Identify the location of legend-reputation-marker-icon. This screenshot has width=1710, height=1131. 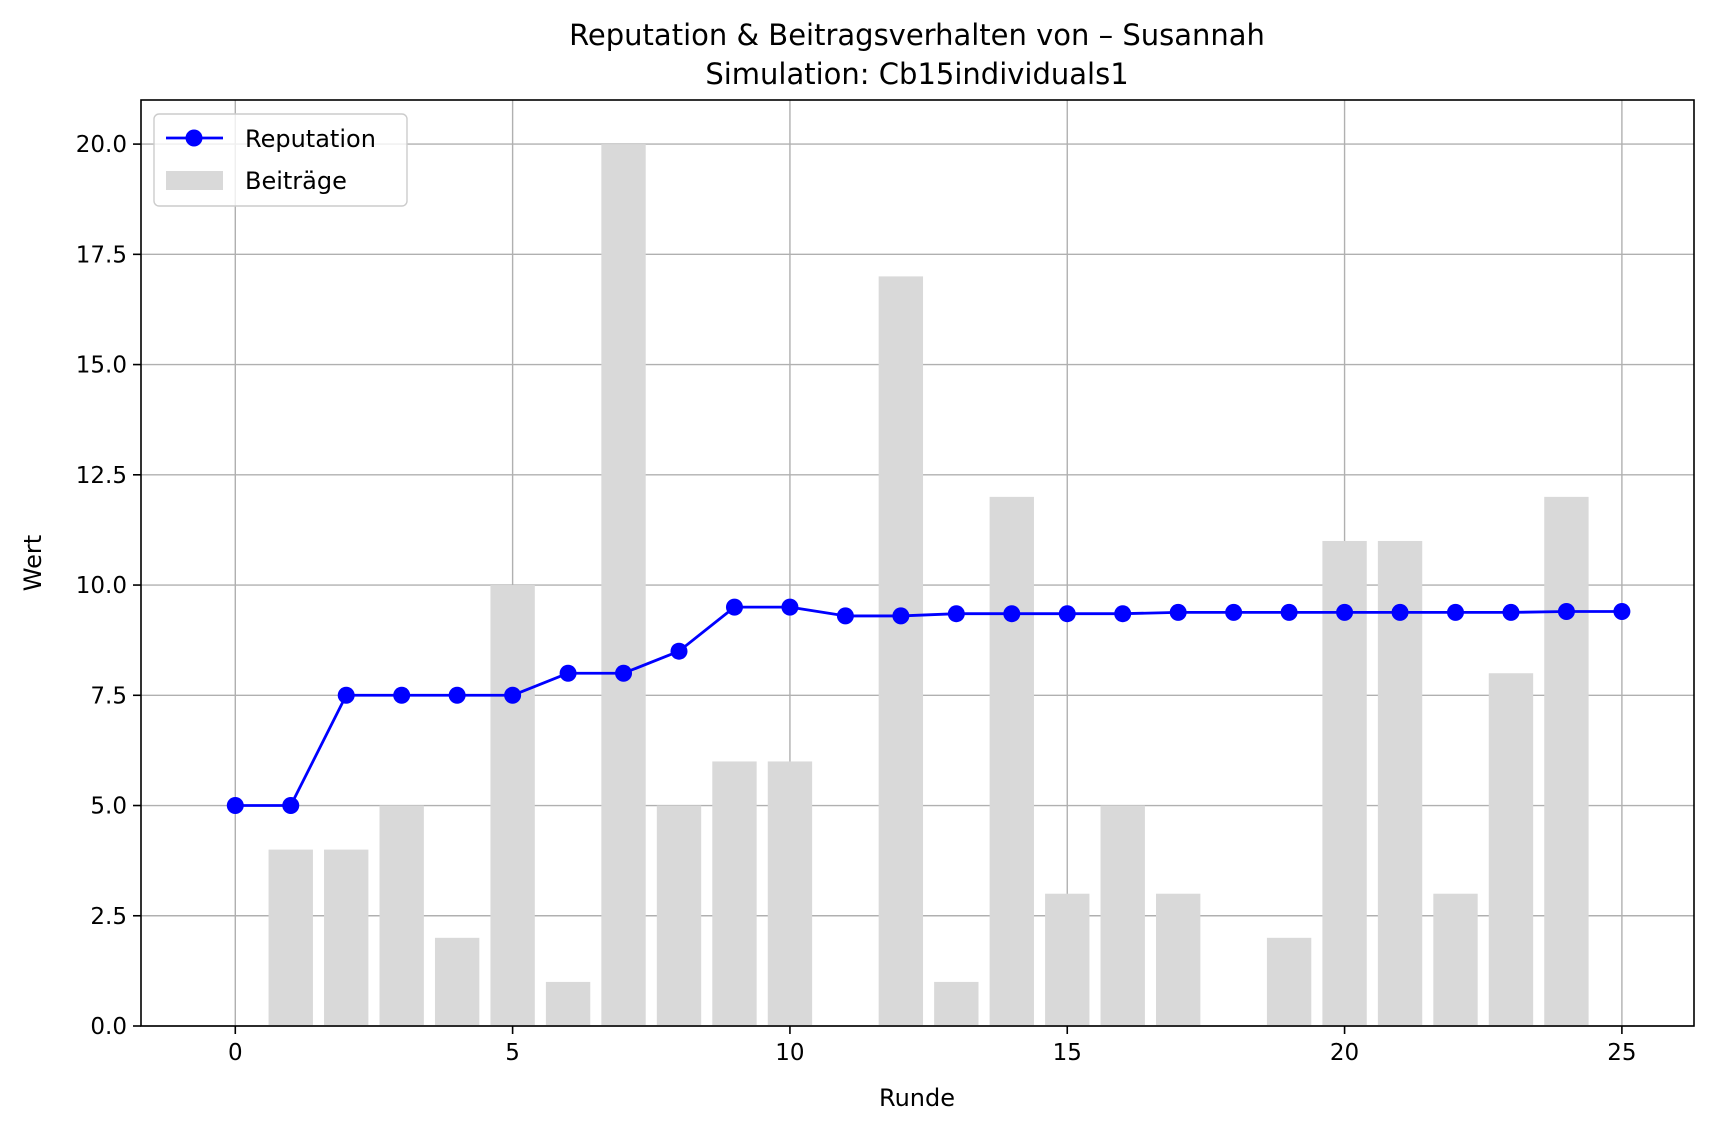
(194, 138).